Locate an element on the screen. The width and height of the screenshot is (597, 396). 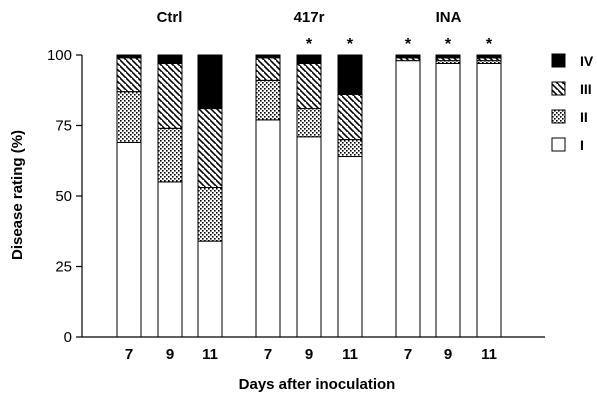
y-axis: 0 25 50 75 100 is located at coordinates (65, 196).